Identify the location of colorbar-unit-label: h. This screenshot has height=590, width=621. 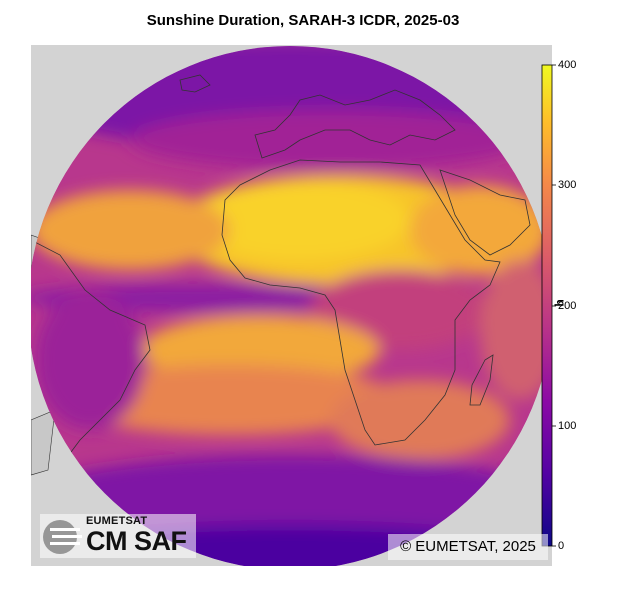
(559, 303).